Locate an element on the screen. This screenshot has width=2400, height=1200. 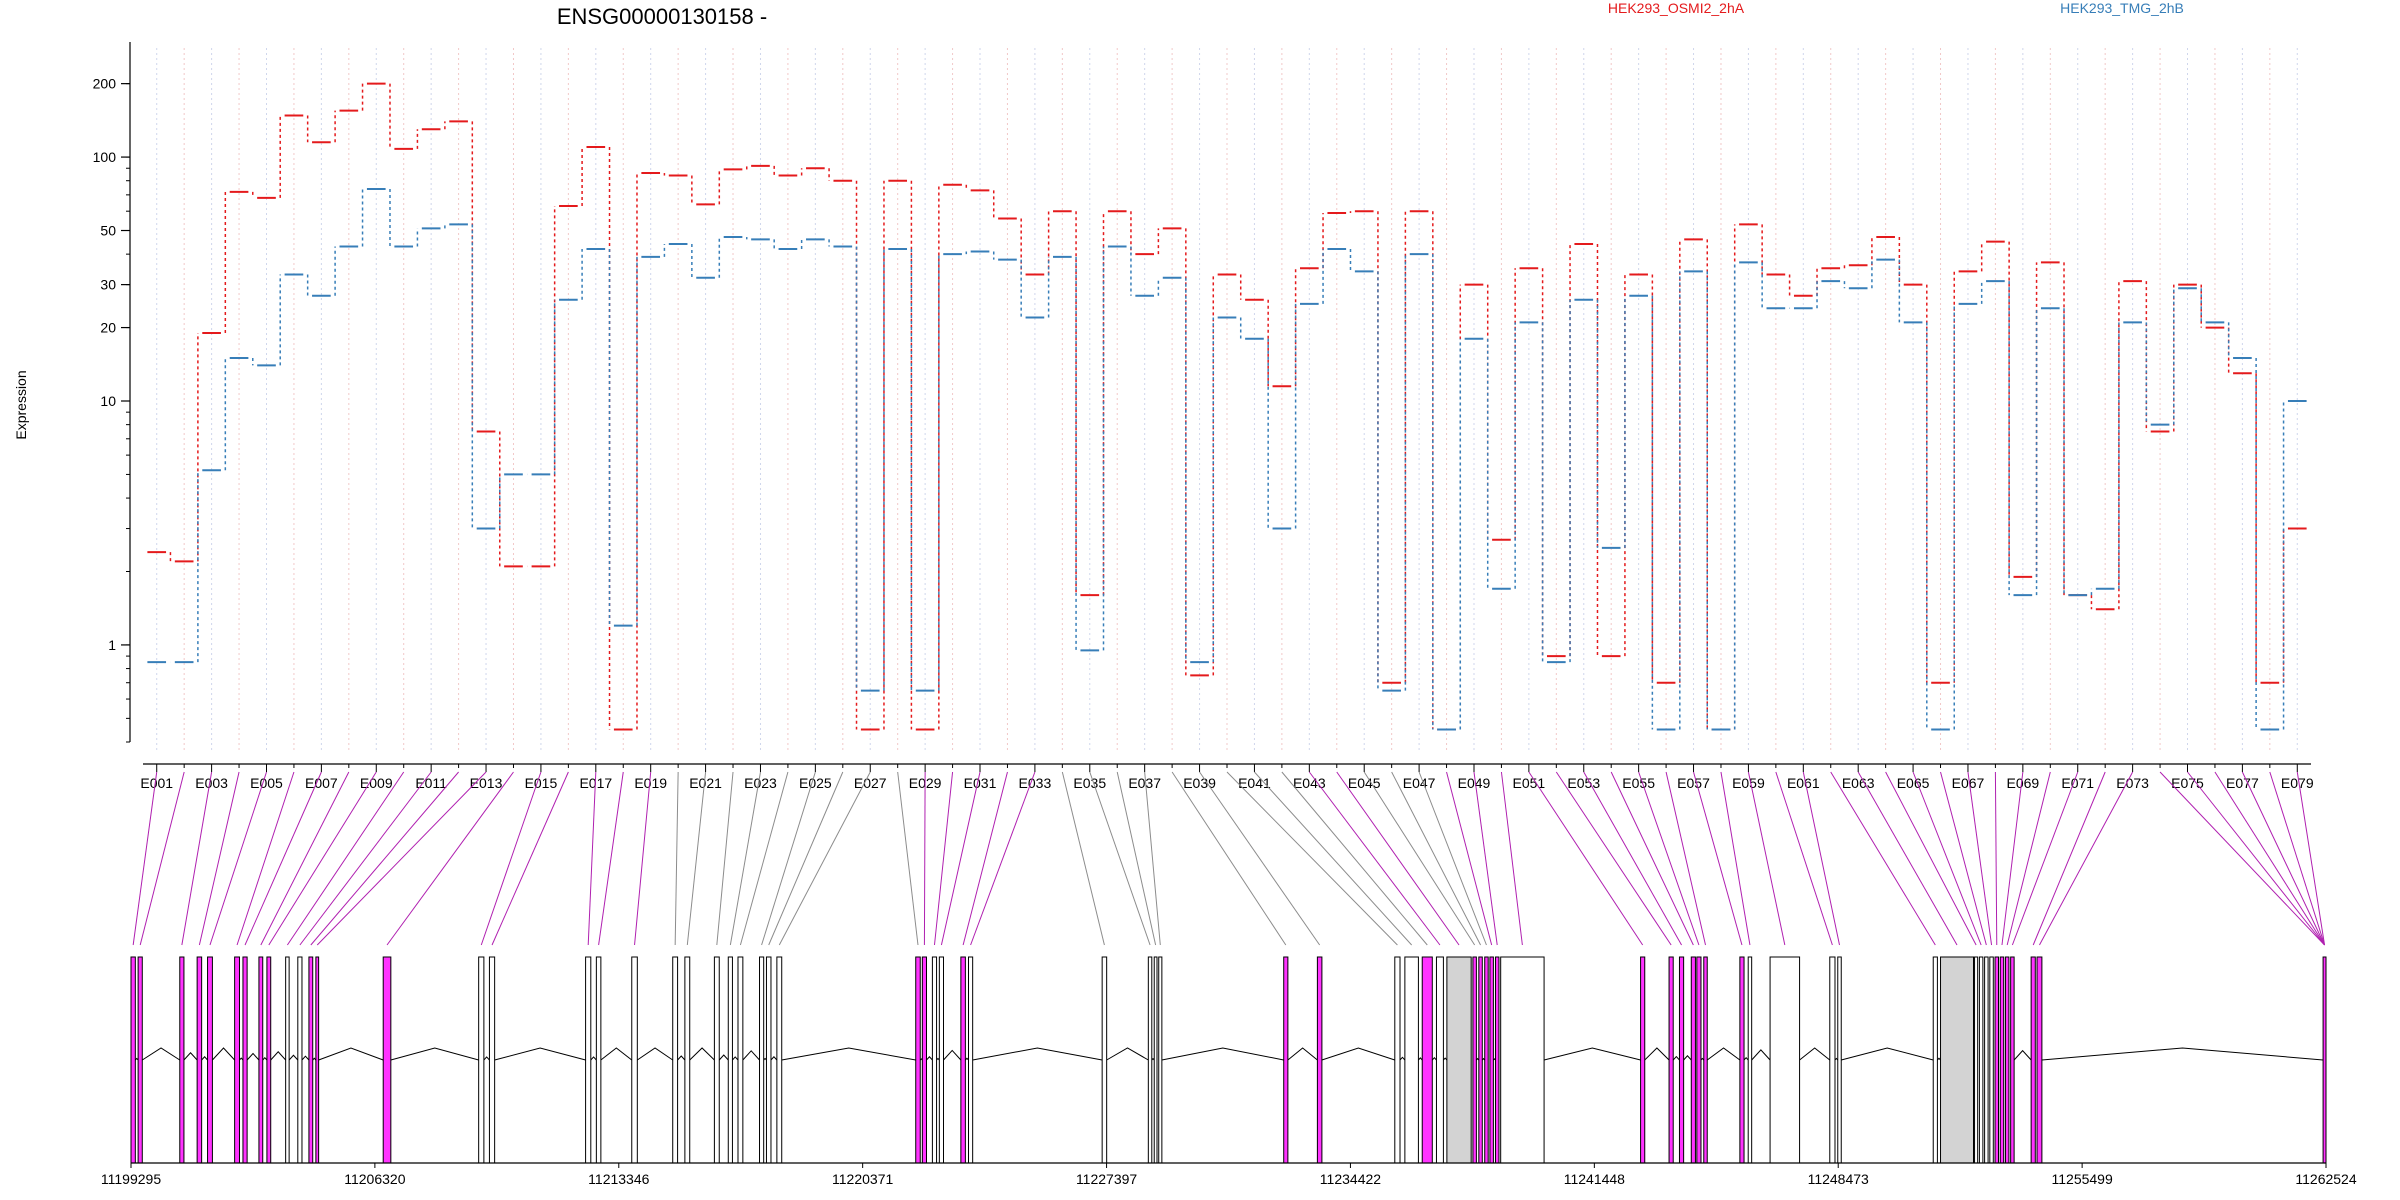
connector-e012 is located at coordinates (384, 858).